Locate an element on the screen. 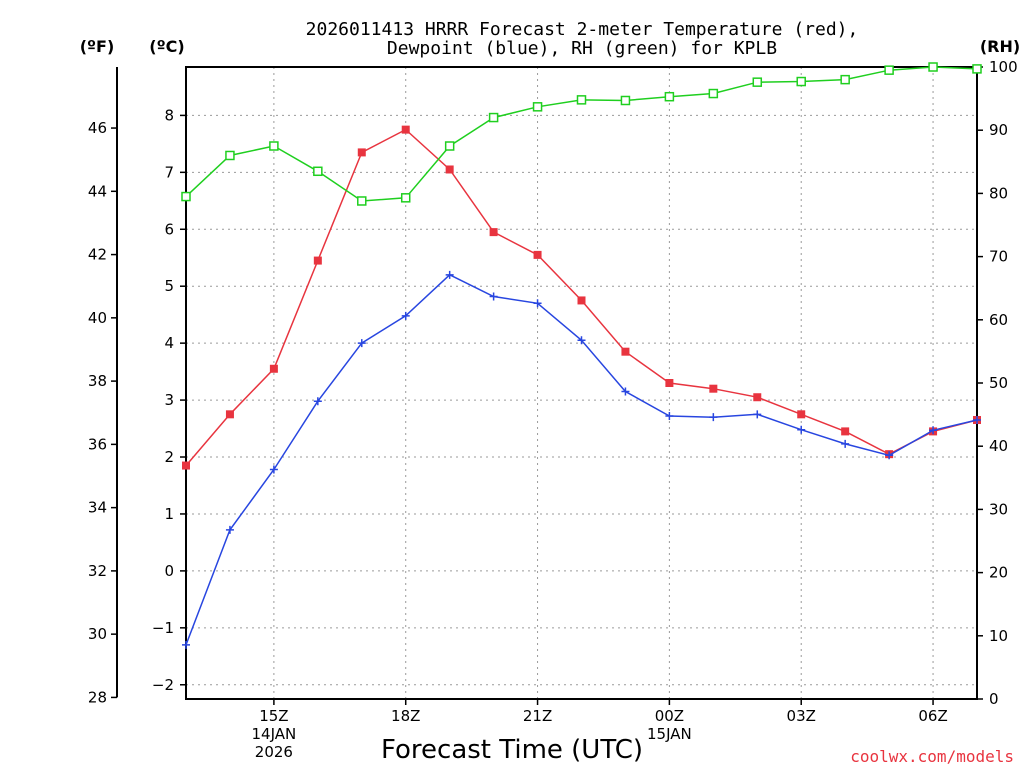 The width and height of the screenshot is (1024, 768). x-axis-title: Forecast Time (UTC) is located at coordinates (512, 750).